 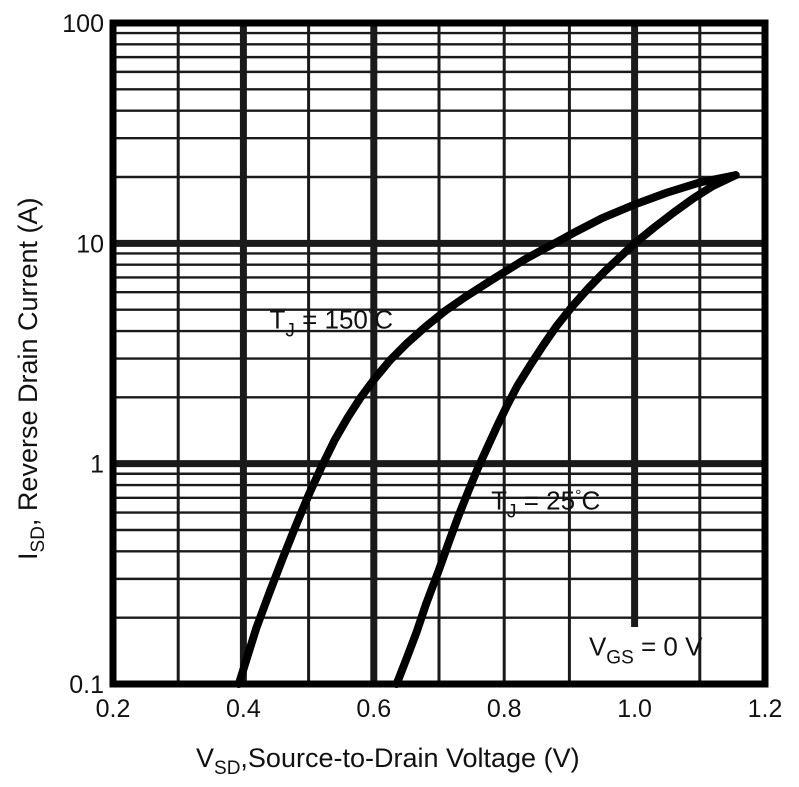 I want to click on x-tick-label: 0.6, so click(x=373, y=709).